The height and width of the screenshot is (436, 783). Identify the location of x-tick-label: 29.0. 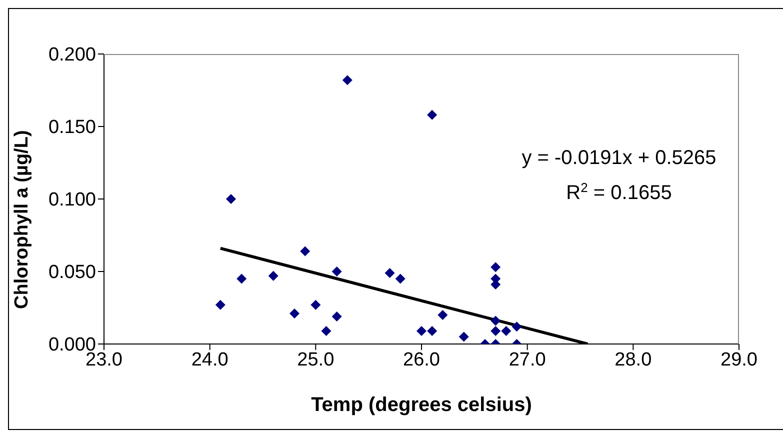
(739, 359).